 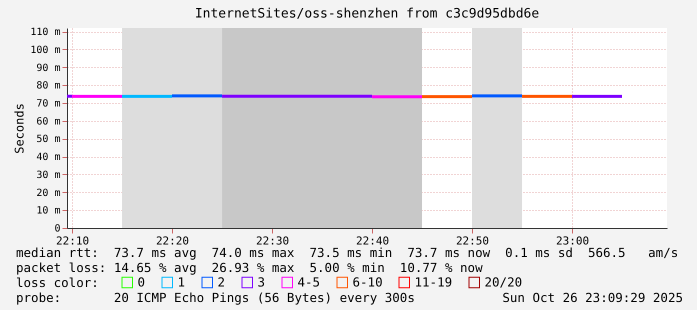 I want to click on legend-title: loss color:, so click(x=57, y=282).